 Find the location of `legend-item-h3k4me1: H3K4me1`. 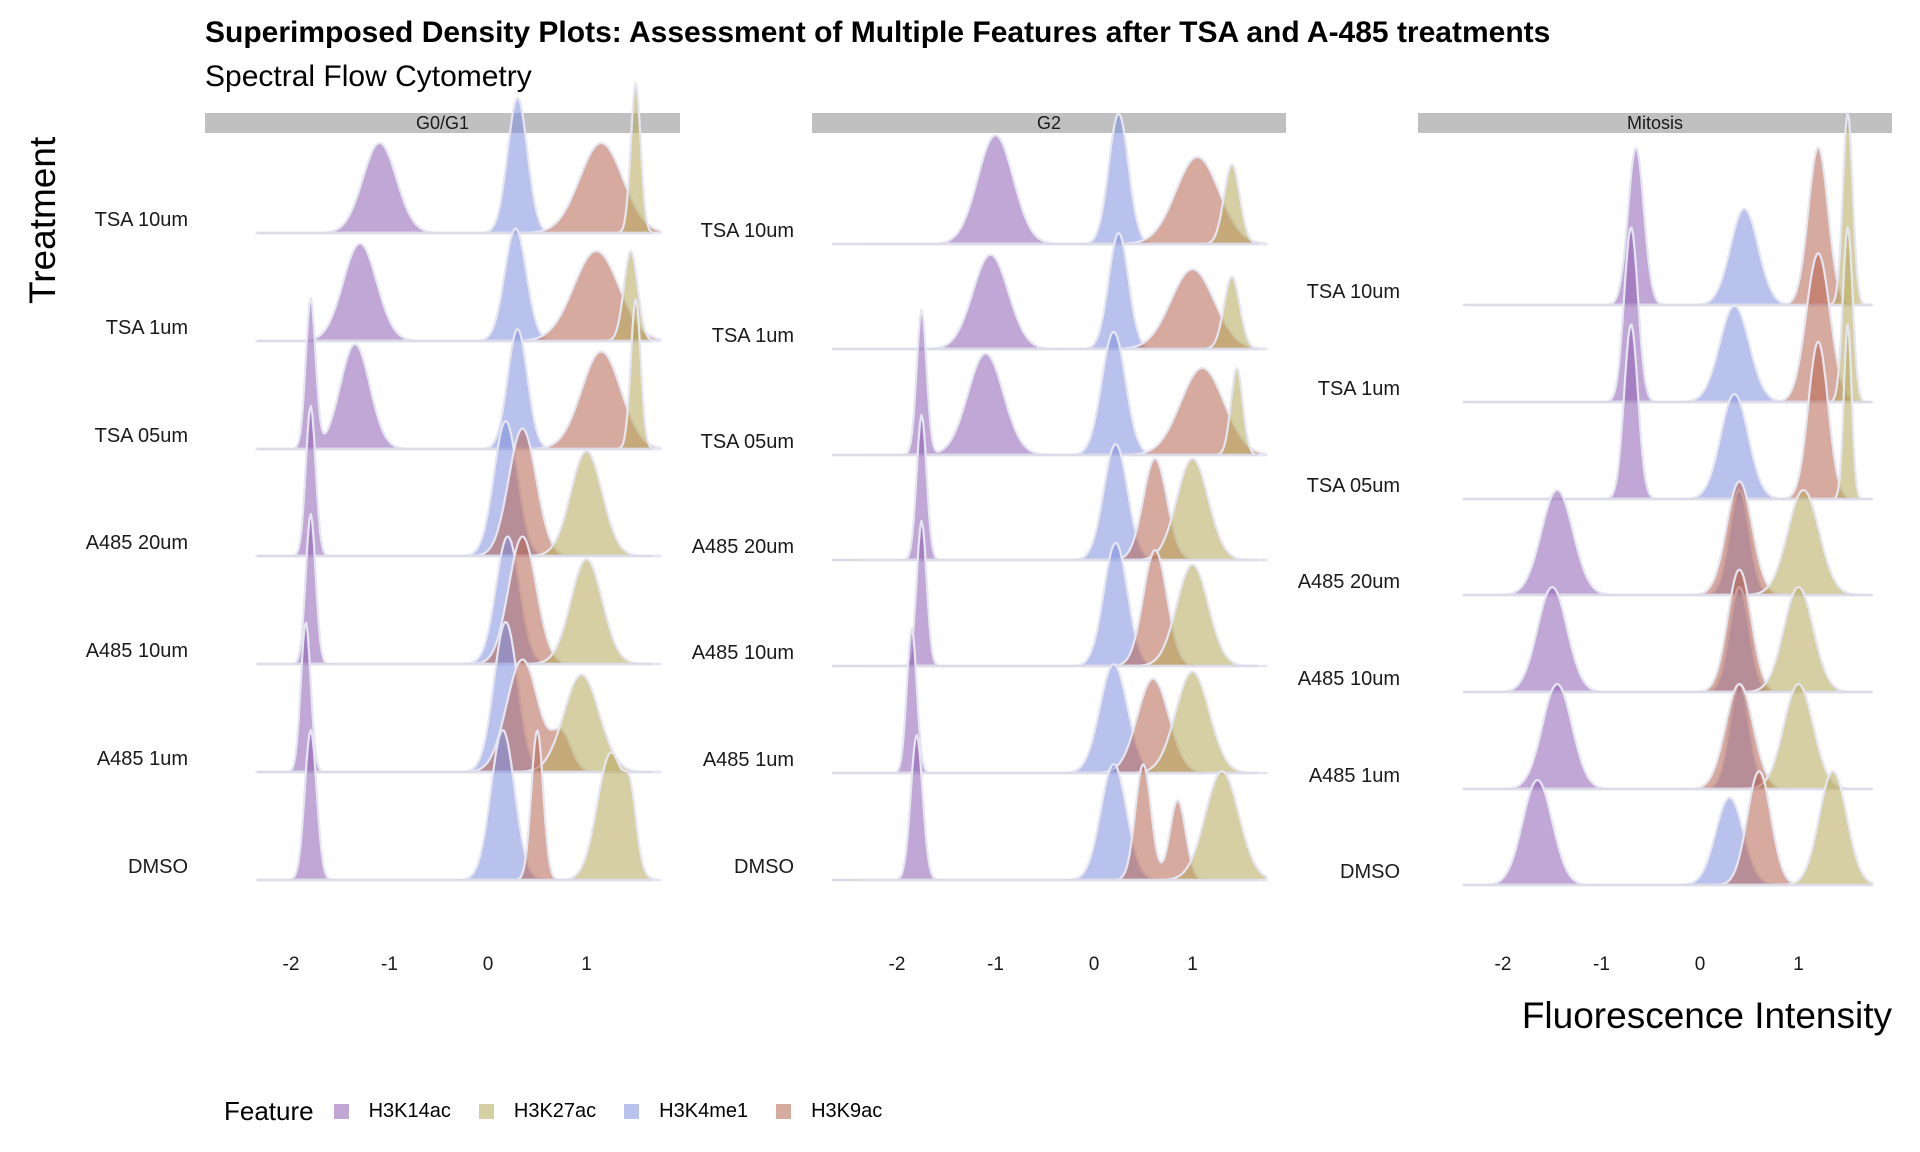

legend-item-h3k4me1: H3K4me1 is located at coordinates (686, 1111).